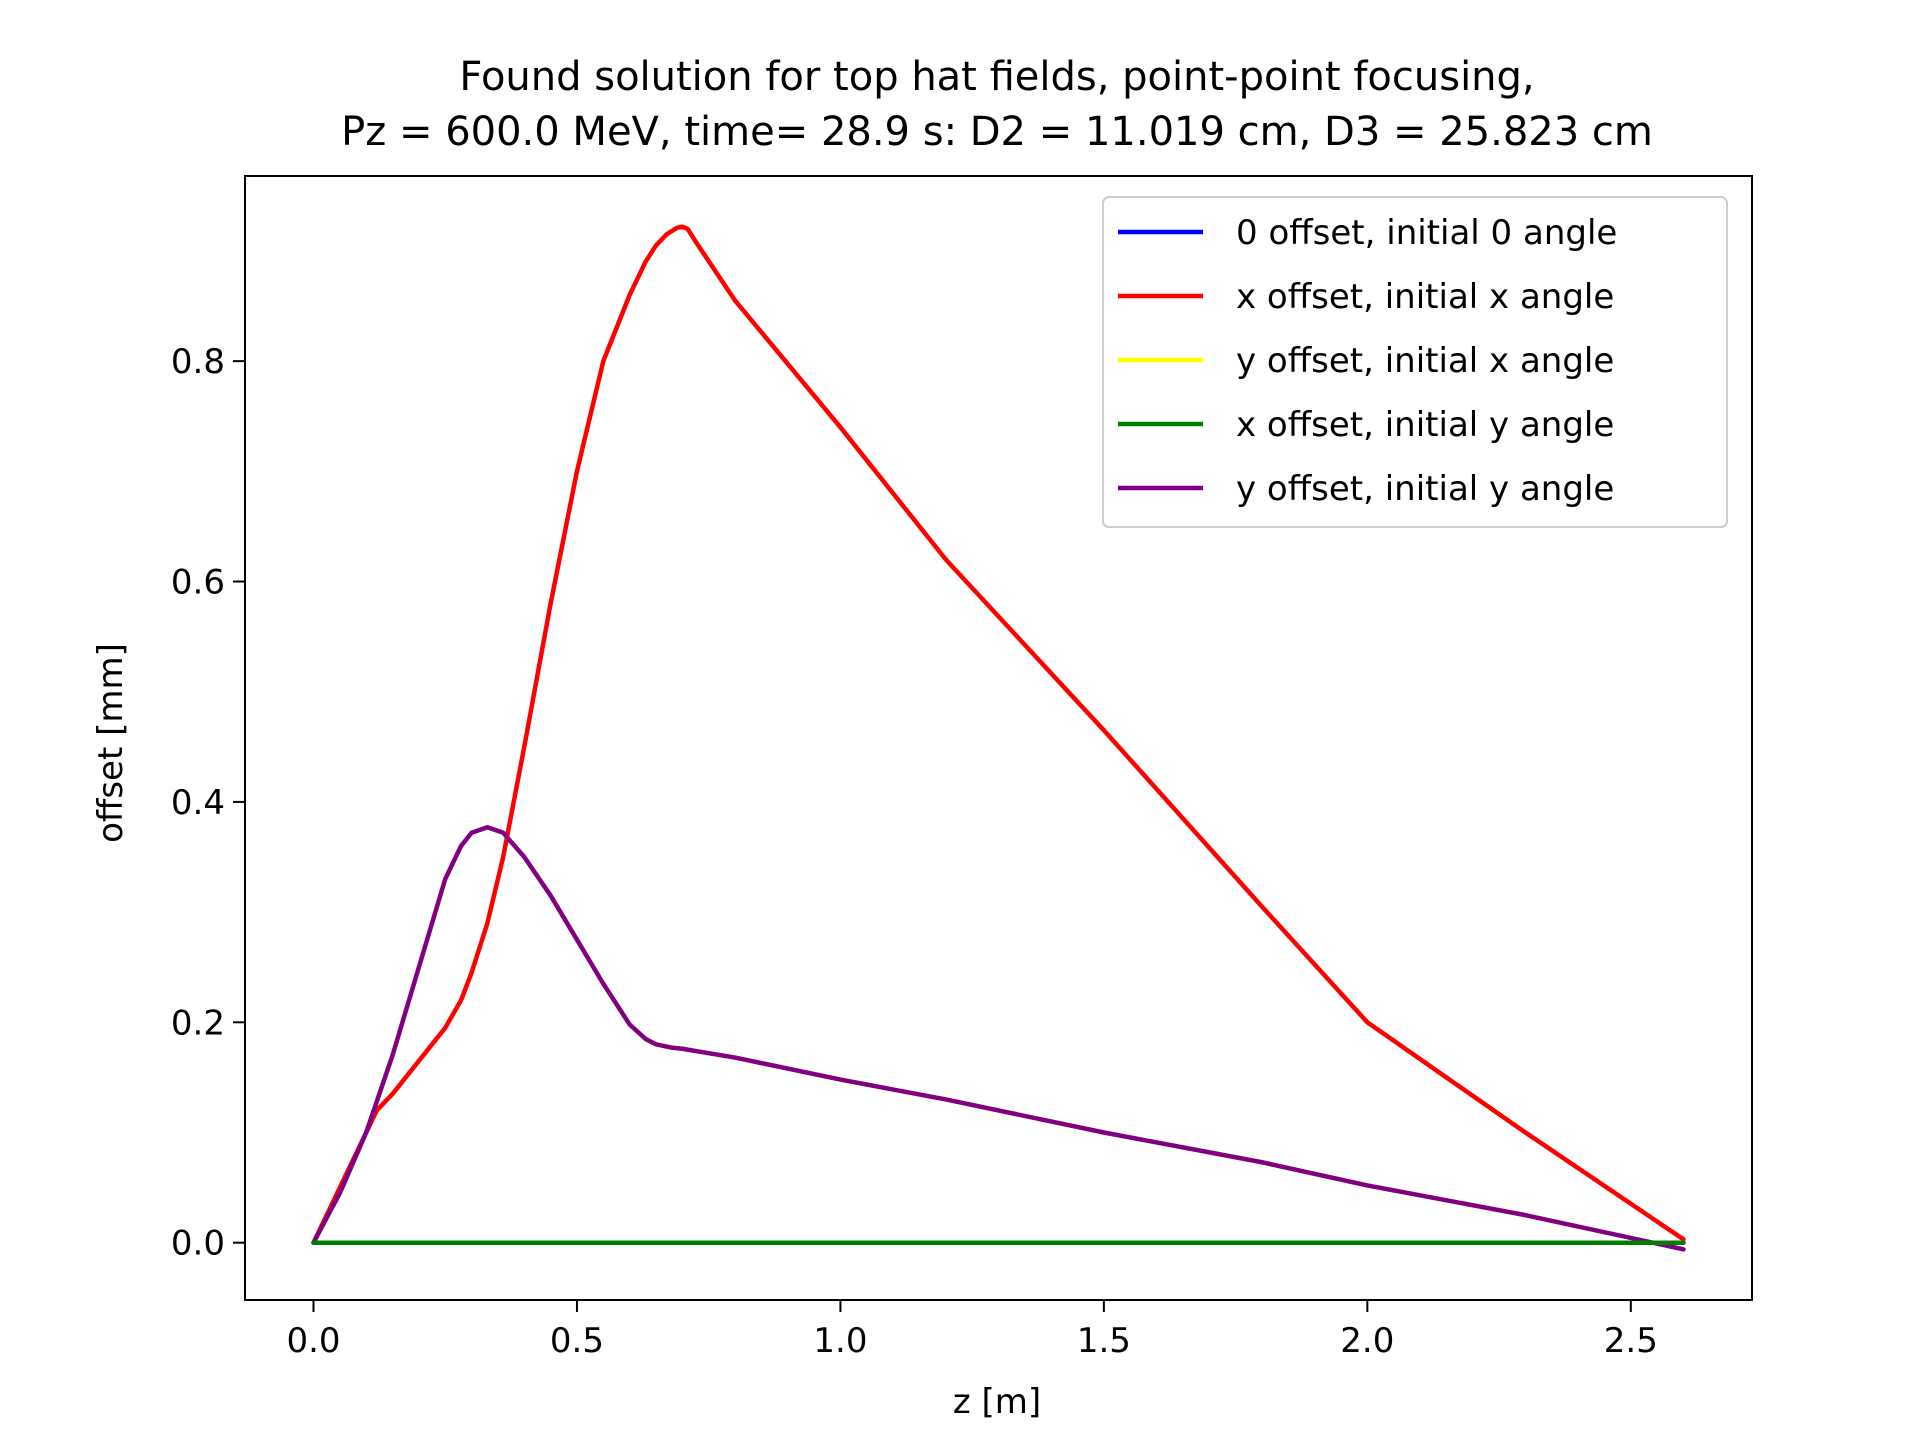 This screenshot has height=1440, width=1920. What do you see at coordinates (111, 743) in the screenshot?
I see `y-axis-label: offset [mm]` at bounding box center [111, 743].